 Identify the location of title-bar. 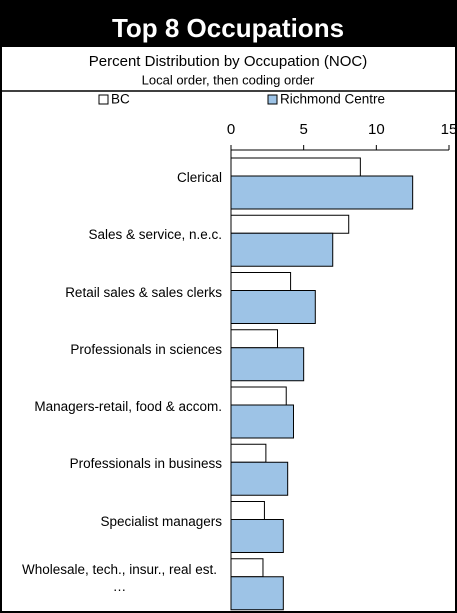
(228, 23).